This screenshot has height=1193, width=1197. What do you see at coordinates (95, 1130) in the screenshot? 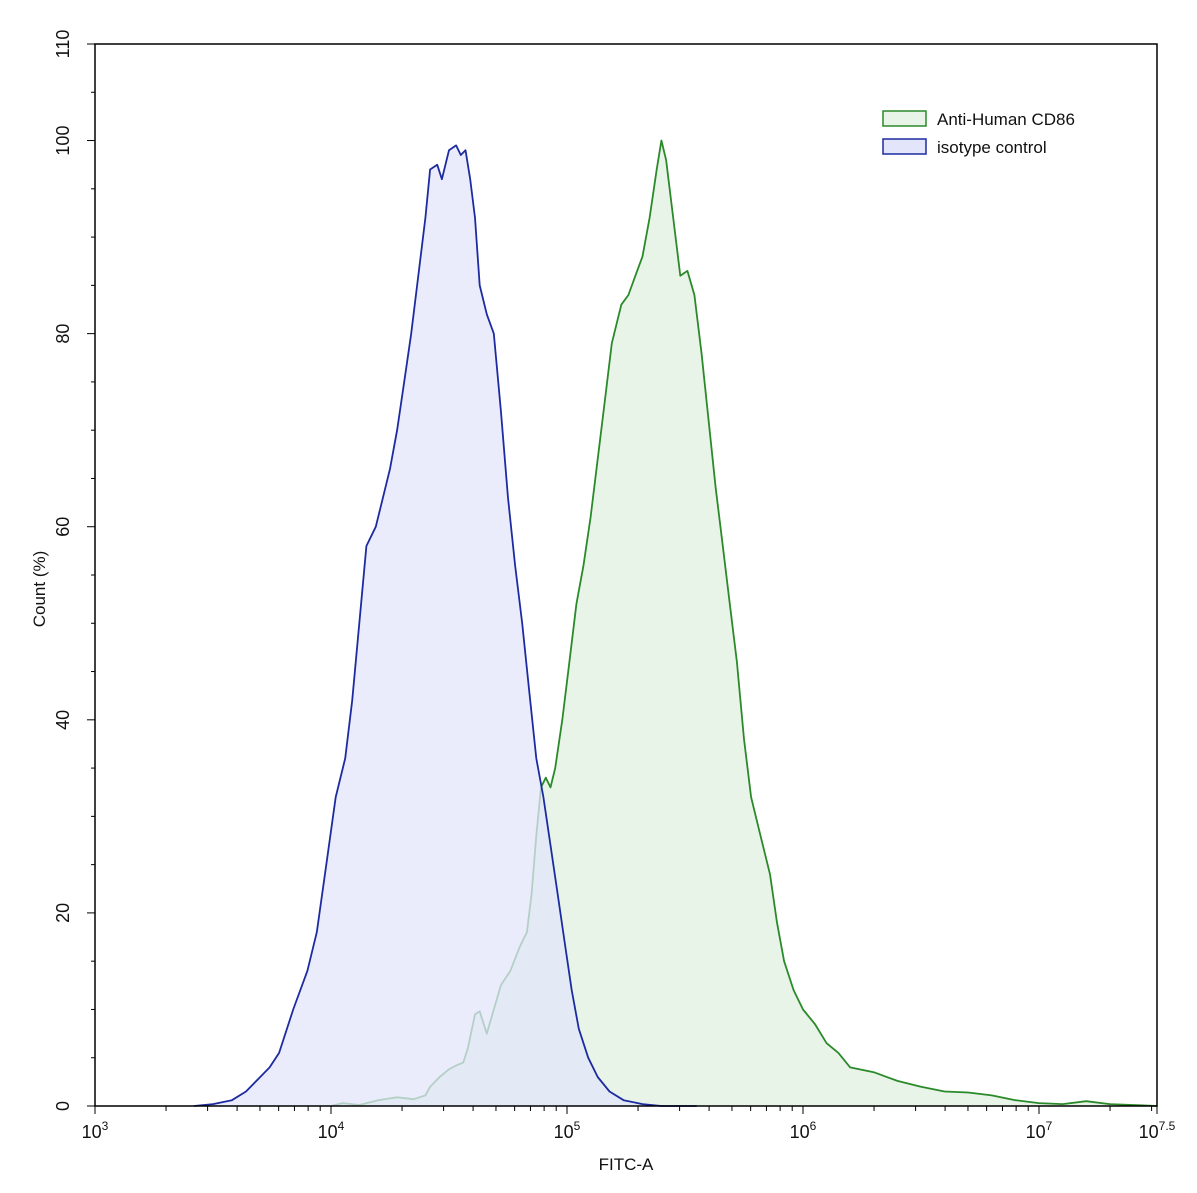
I see `x-tick-label: 10³` at bounding box center [95, 1130].